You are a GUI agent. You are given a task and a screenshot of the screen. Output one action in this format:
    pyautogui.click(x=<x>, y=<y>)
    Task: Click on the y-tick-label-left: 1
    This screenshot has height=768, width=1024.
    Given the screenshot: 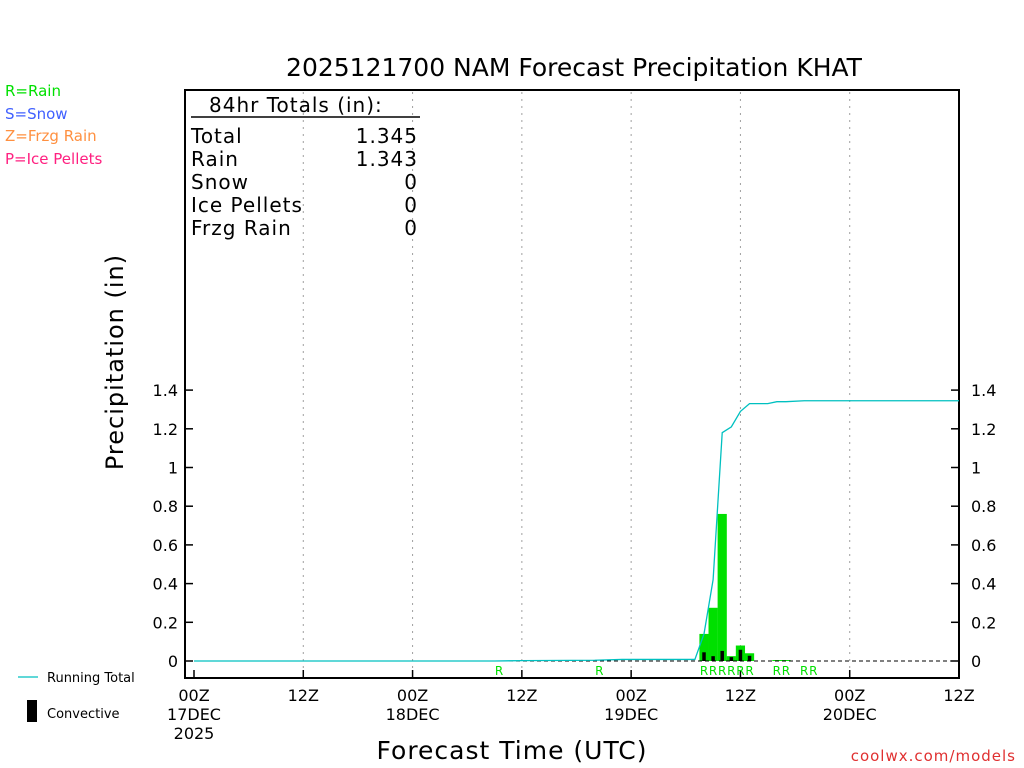 What is the action you would take?
    pyautogui.click(x=173, y=468)
    